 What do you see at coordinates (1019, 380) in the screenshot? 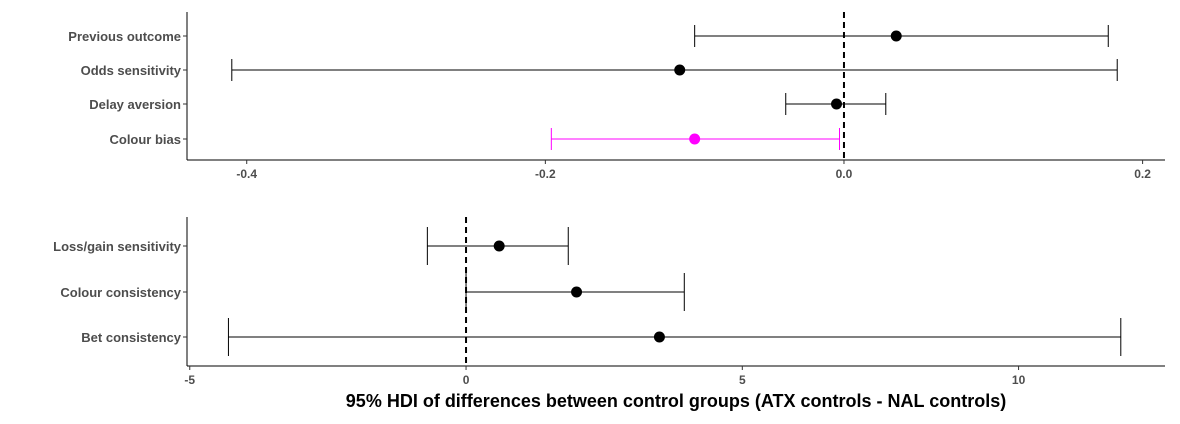
I see `x-tick-label: 10` at bounding box center [1019, 380].